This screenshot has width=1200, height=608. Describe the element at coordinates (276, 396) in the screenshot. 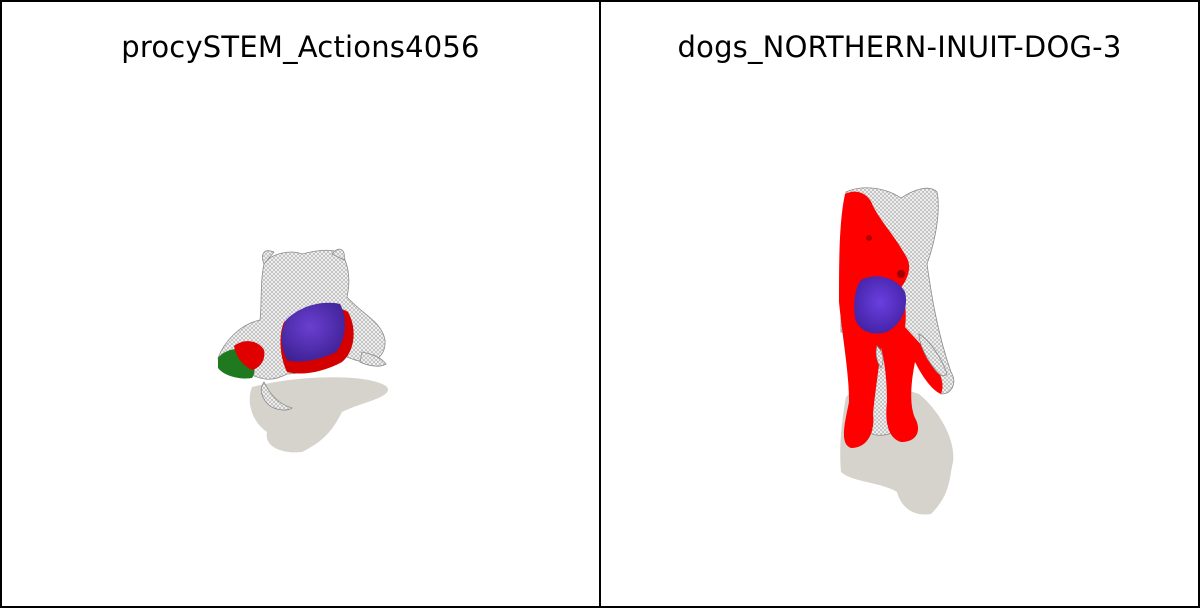

I see `front-paw-mesh` at that location.